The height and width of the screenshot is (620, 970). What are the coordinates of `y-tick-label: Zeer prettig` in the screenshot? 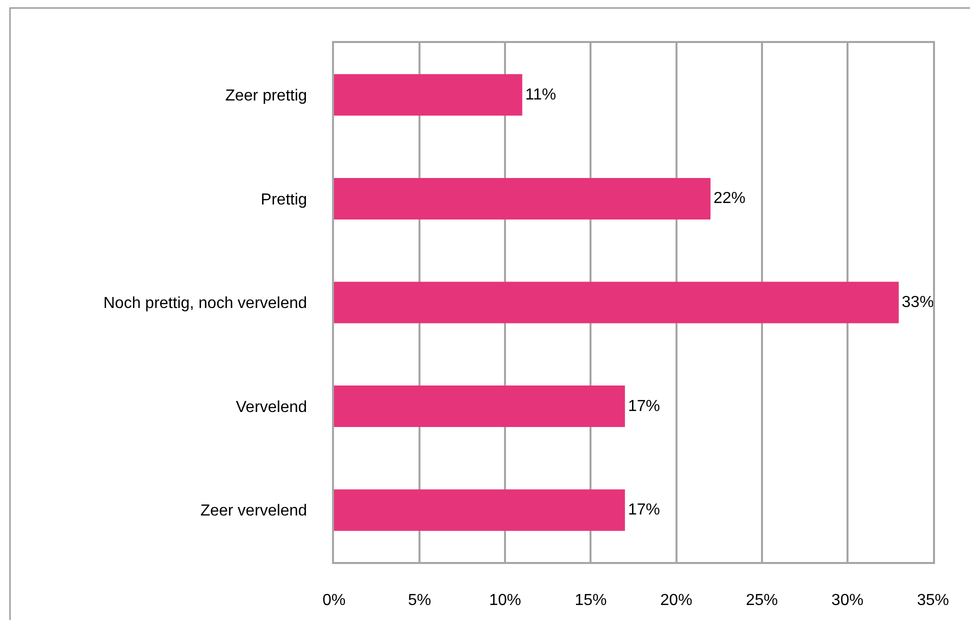 It's located at (266, 96).